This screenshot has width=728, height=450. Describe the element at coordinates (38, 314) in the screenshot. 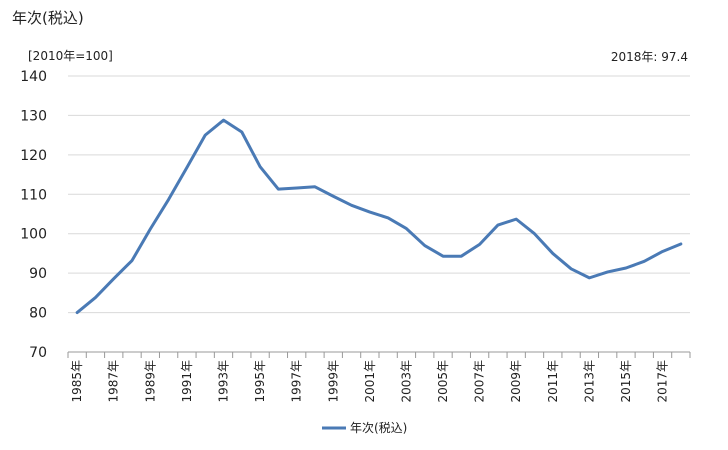

I see `y-tick-label: 80` at that location.